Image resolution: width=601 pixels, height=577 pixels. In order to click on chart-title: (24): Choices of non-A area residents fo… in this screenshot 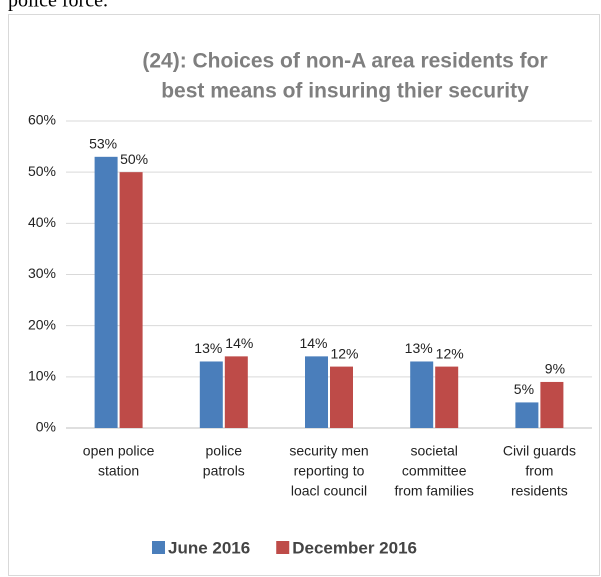, I will do `click(344, 61)`.